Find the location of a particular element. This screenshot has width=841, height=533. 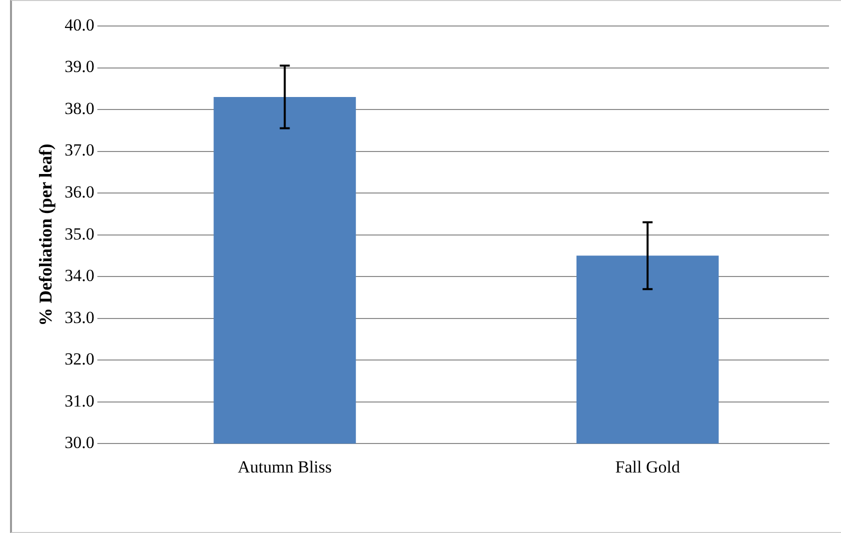

y-tick-label: 30.0 is located at coordinates (79, 442).